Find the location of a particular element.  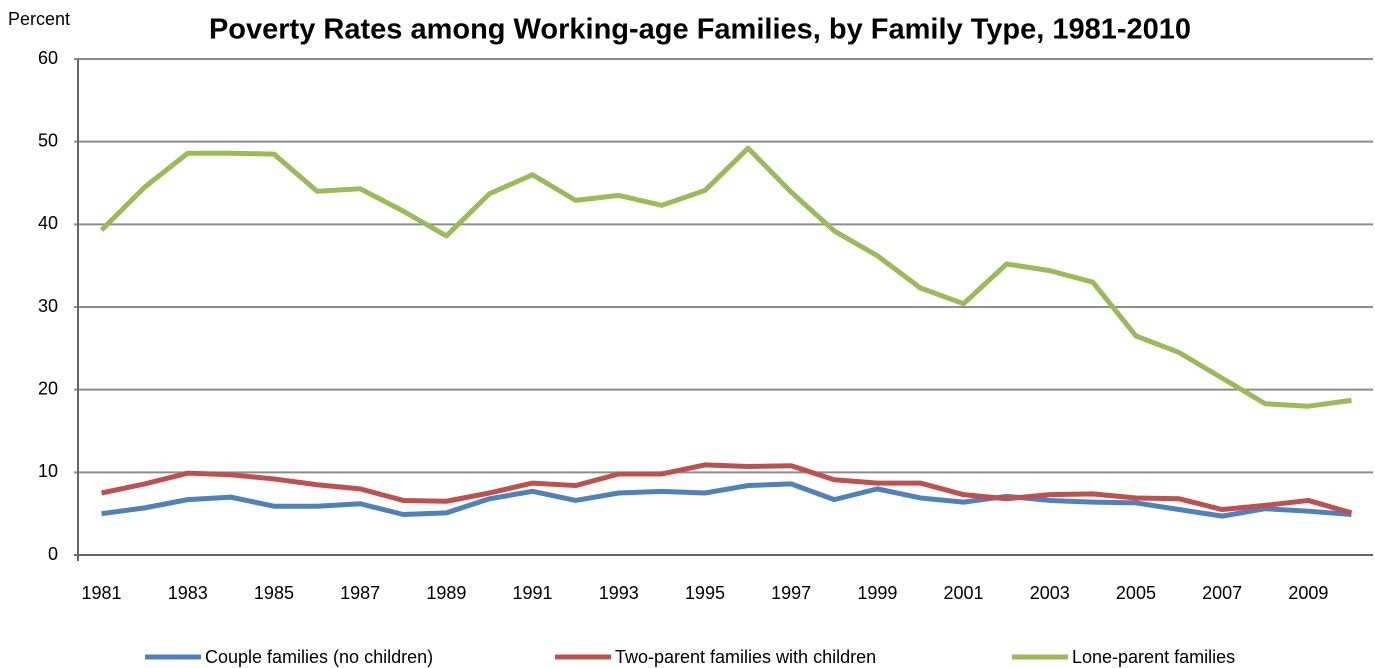

y-tick-label: 40 is located at coordinates (48, 223).